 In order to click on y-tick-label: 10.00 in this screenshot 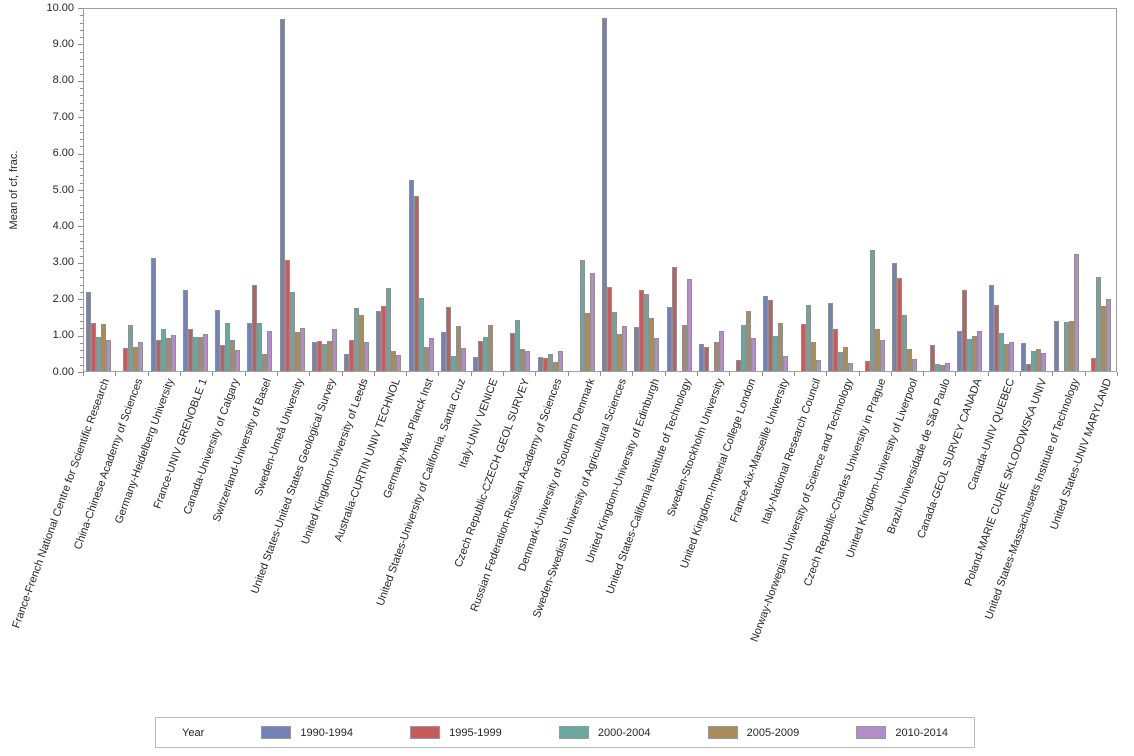, I will do `click(60, 7)`.